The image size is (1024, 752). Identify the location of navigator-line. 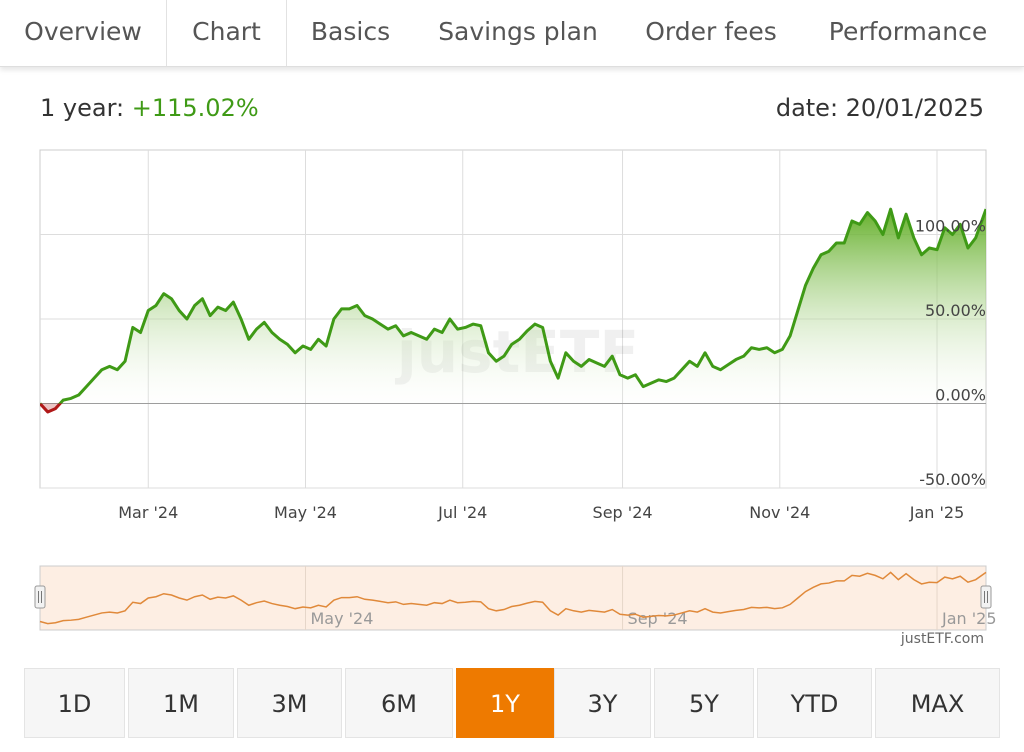
(513, 598).